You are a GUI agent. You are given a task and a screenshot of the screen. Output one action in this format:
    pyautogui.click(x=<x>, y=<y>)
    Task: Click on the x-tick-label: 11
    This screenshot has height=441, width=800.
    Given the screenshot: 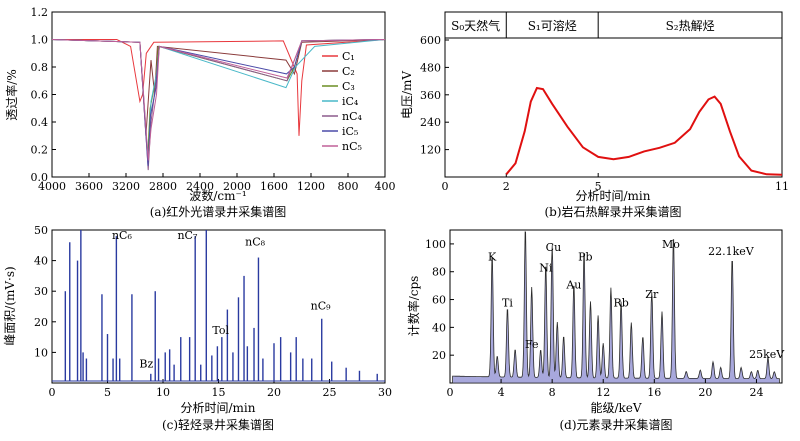 What is the action you would take?
    pyautogui.click(x=782, y=186)
    